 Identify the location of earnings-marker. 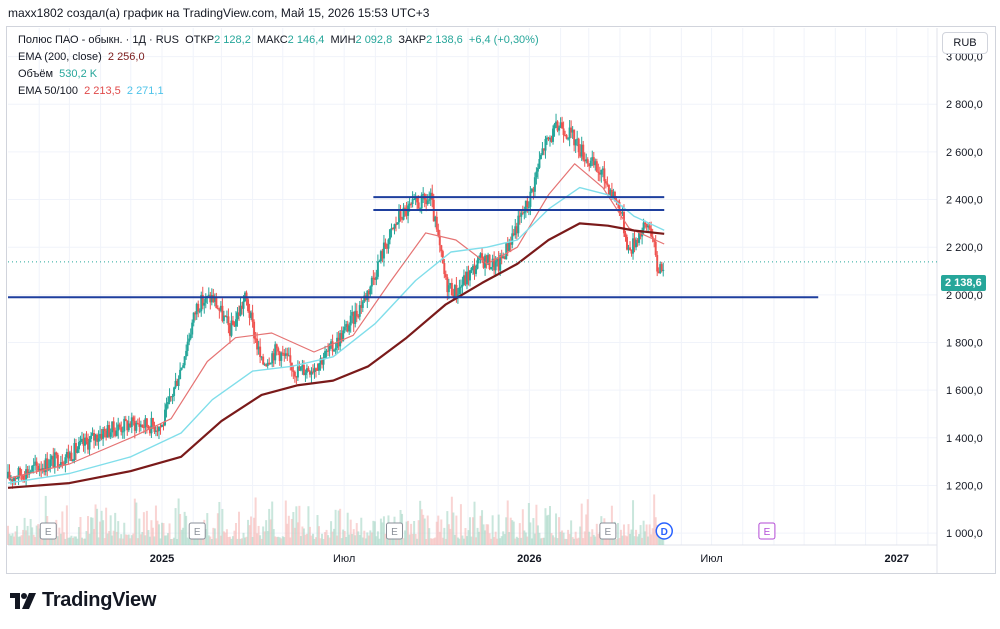
(394, 531).